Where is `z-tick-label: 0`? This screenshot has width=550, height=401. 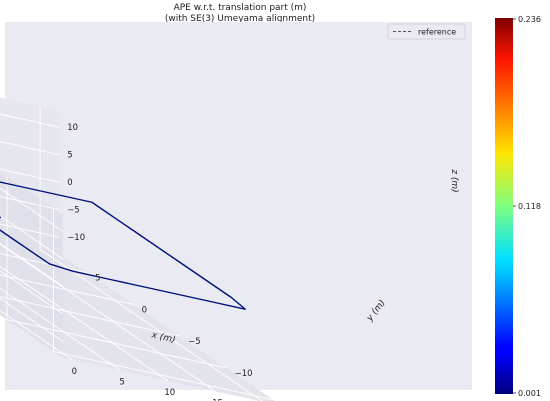
z-tick-label: 0 is located at coordinates (69, 183).